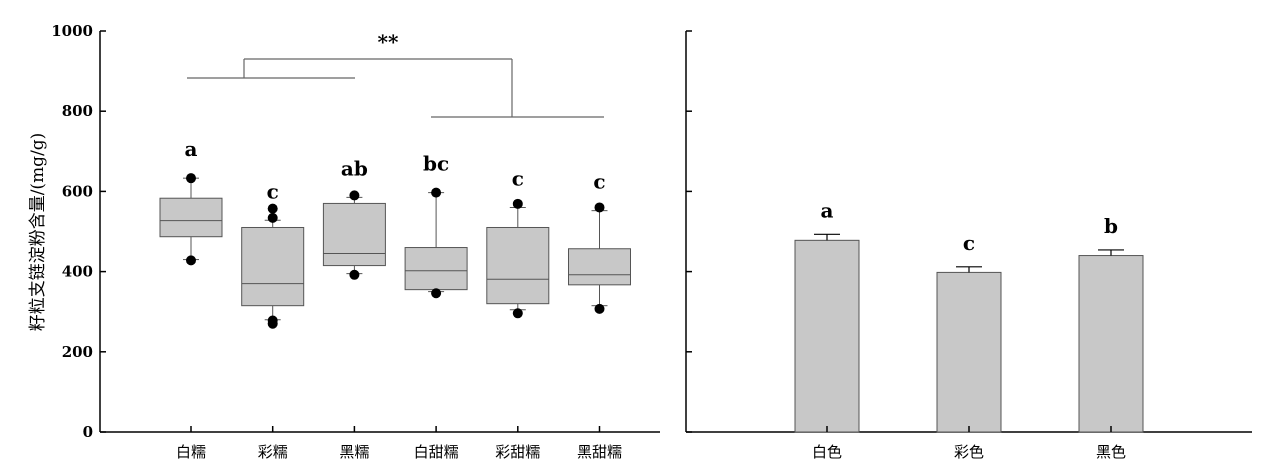 The height and width of the screenshot is (476, 1270). Describe the element at coordinates (273, 452) in the screenshot. I see `left-category-label: 彩糯` at that location.